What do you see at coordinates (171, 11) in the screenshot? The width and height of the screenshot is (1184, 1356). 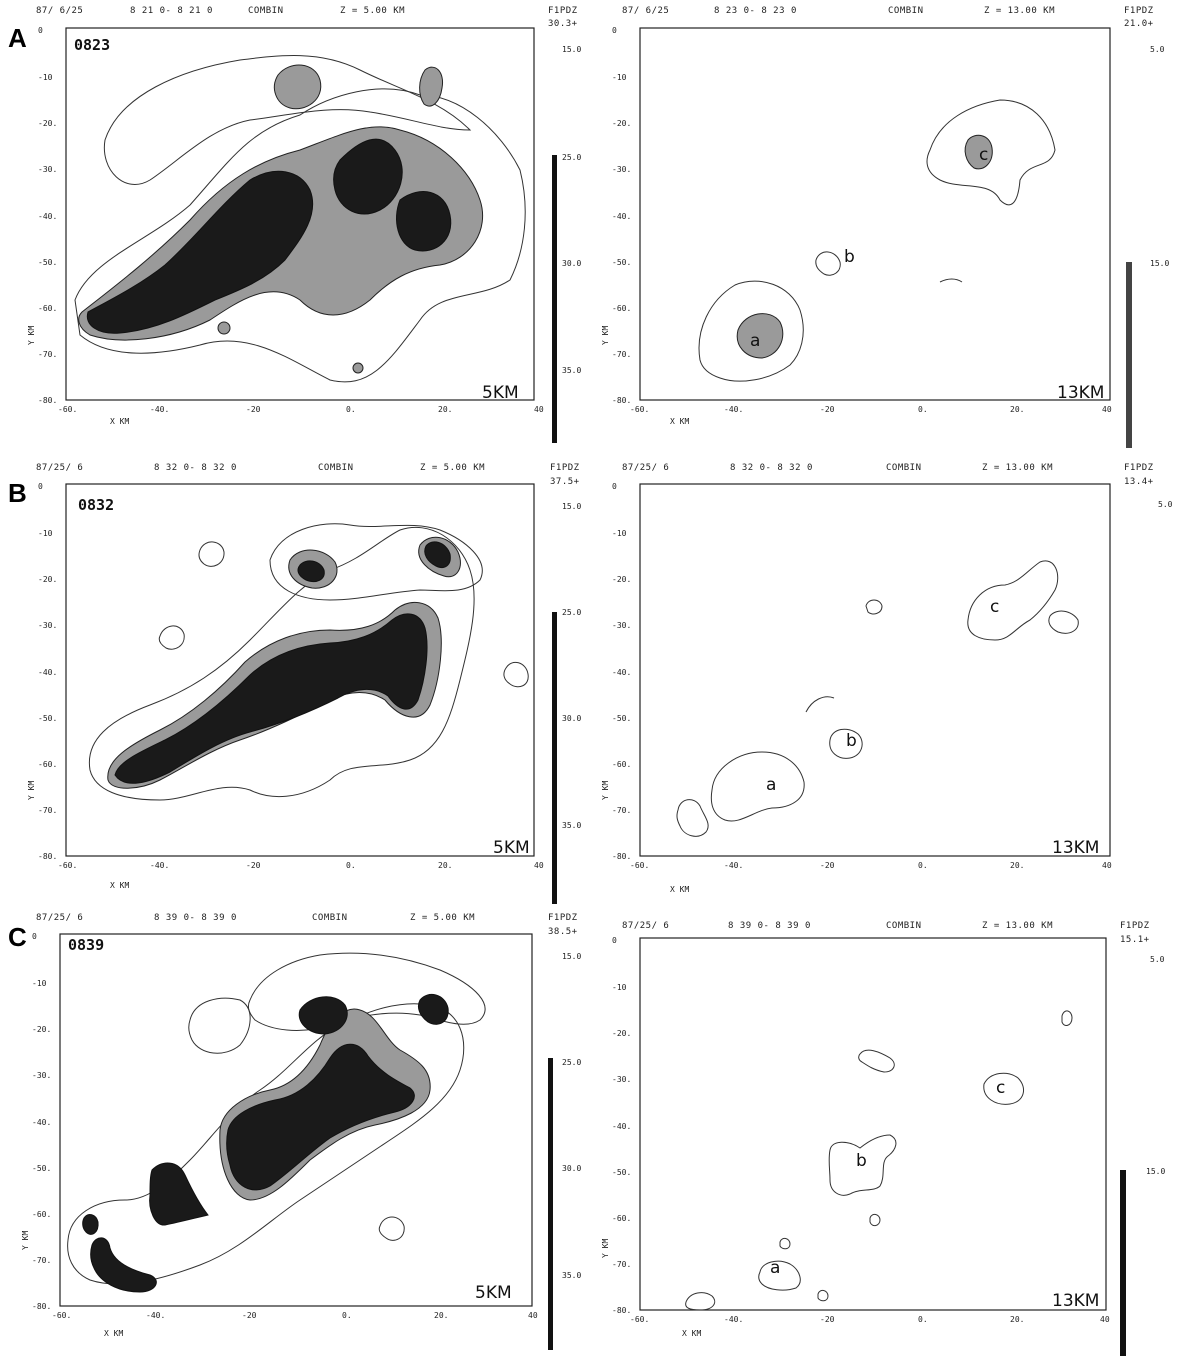 I see `header-time: 8 21 0- 8 21 0` at bounding box center [171, 11].